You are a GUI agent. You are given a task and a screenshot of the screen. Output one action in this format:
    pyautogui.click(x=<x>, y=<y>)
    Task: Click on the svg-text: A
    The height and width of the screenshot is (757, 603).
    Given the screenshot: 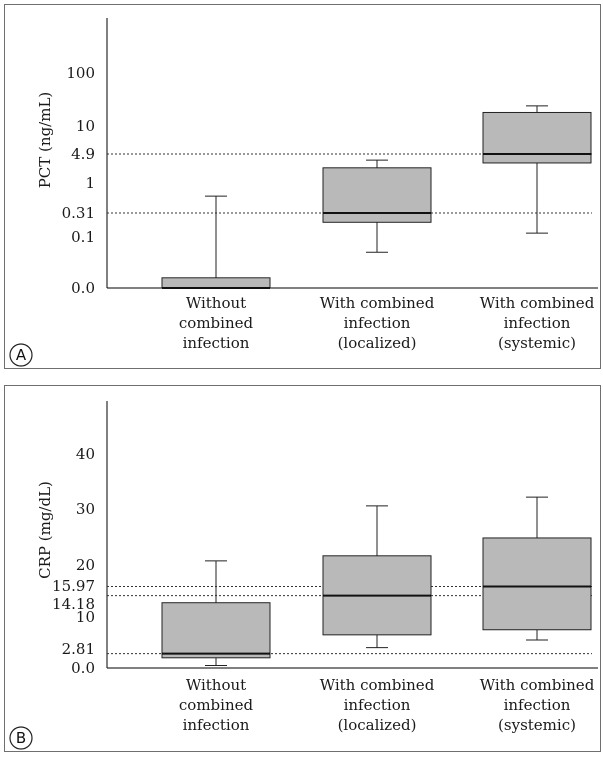 What is the action you would take?
    pyautogui.click(x=21, y=355)
    